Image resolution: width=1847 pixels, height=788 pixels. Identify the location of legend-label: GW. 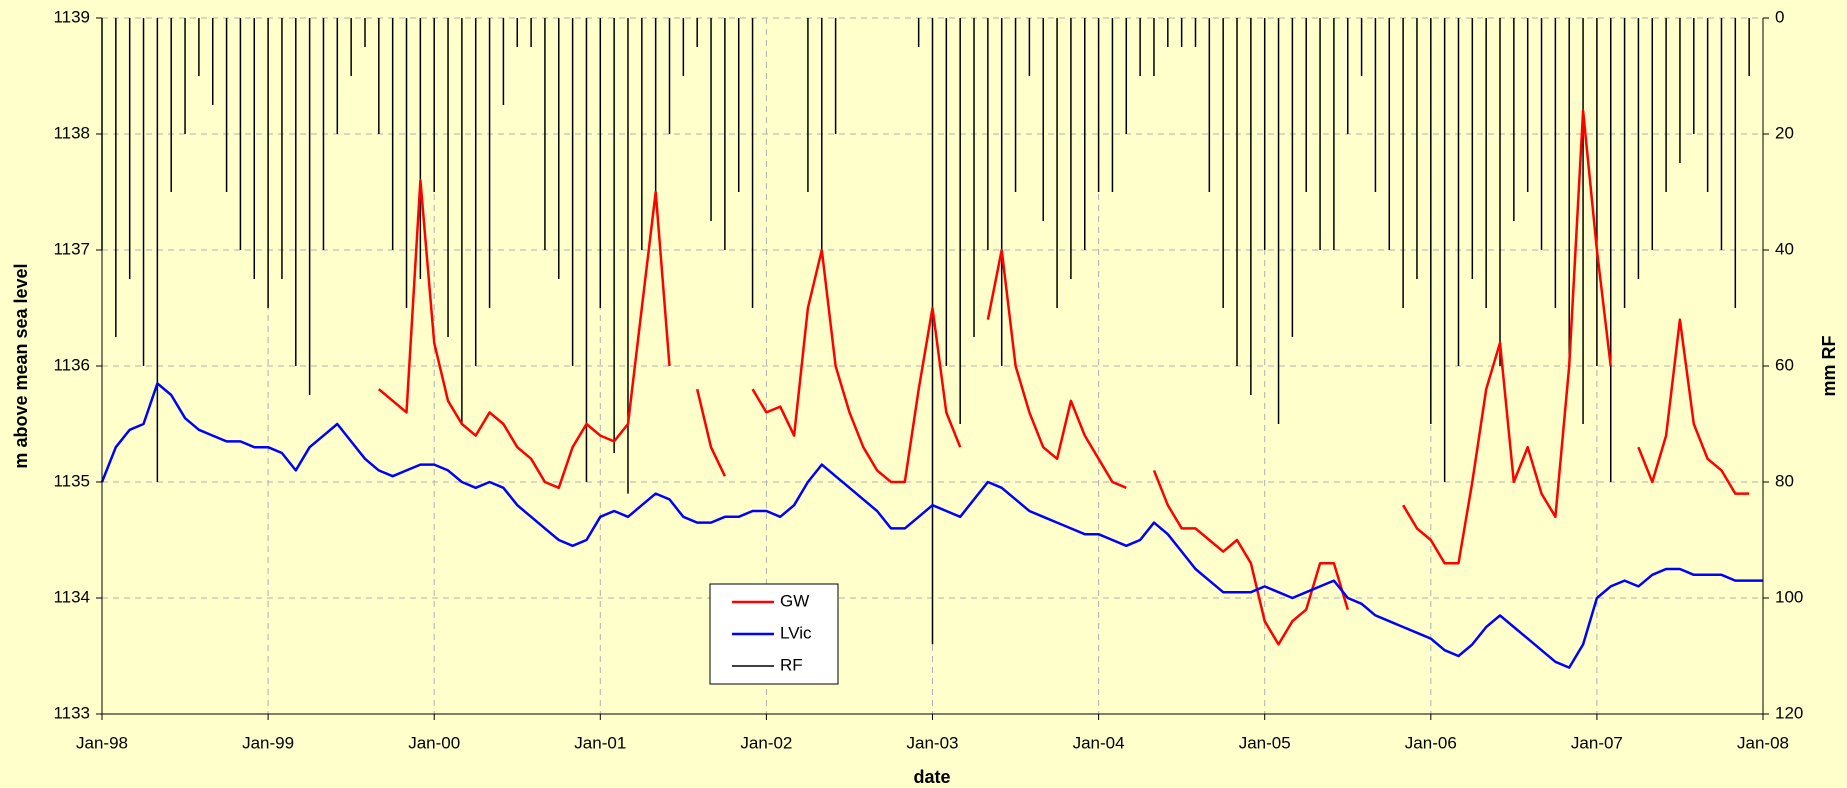
(794, 600).